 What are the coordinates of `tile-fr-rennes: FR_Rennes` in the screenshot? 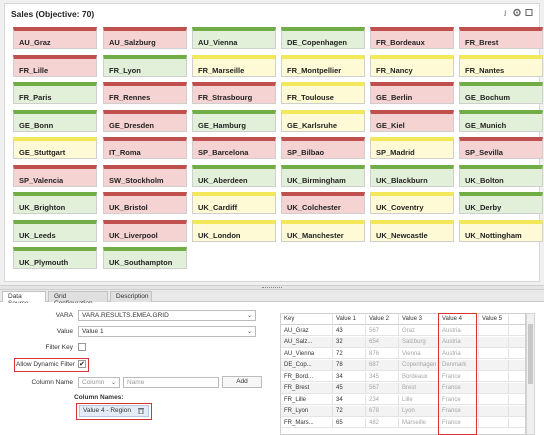 It's located at (145, 93).